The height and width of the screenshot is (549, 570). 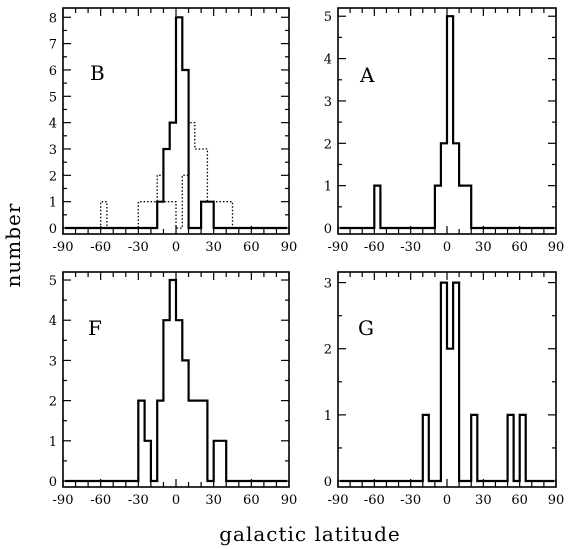 I want to click on panel-label: F, so click(x=95, y=328).